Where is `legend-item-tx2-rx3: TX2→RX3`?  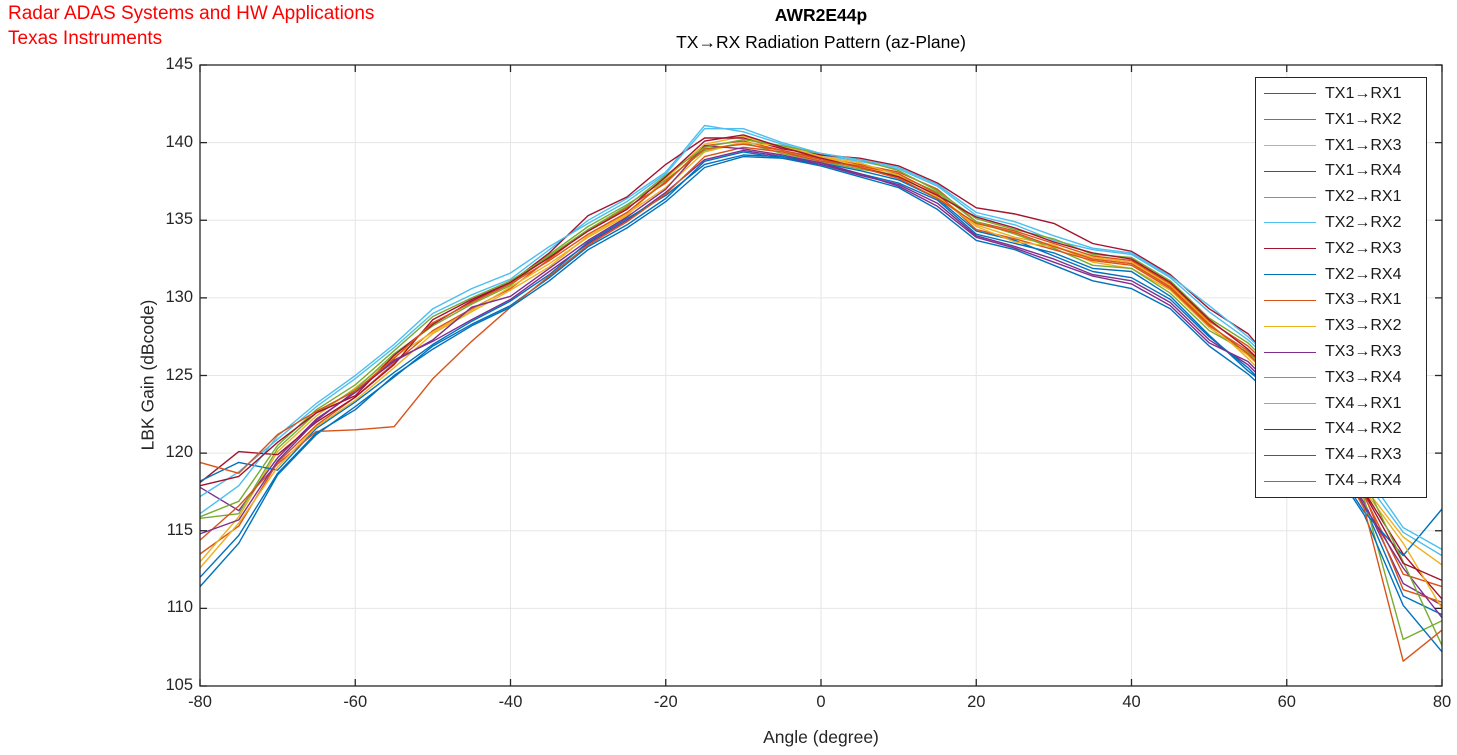
legend-item-tx2-rx3: TX2→RX3 is located at coordinates (1341, 249).